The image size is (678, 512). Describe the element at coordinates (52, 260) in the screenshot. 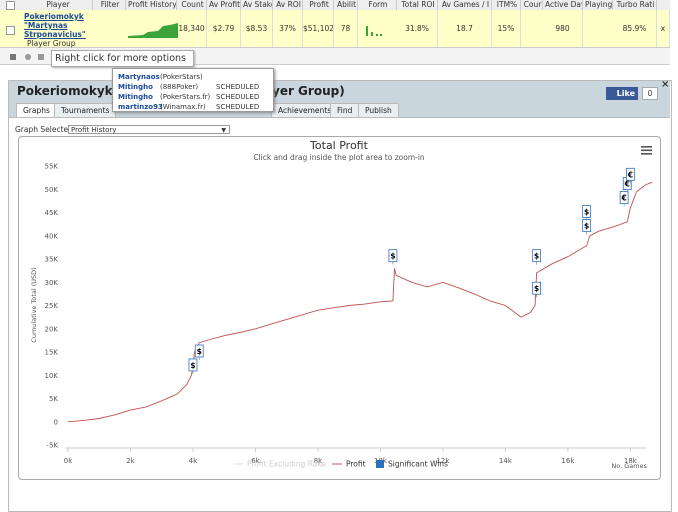

I see `y-tick-label: 35K` at that location.